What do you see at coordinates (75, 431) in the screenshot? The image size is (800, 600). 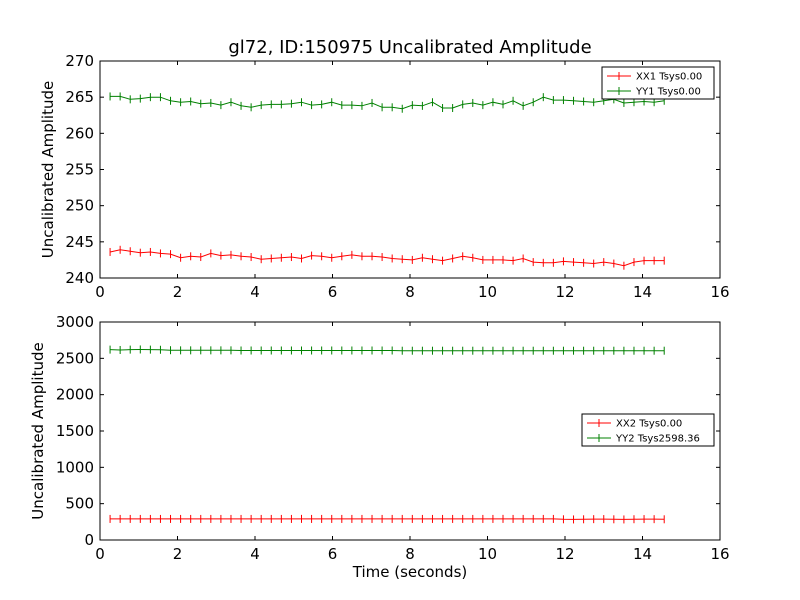 I see `bottom-y-tick-label: 1500` at bounding box center [75, 431].